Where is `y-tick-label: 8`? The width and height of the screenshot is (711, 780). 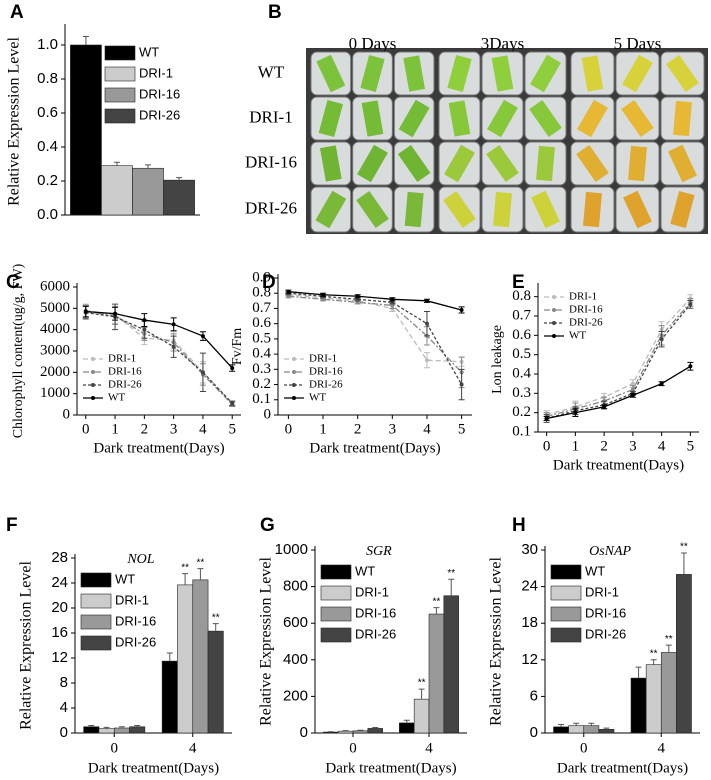
y-tick-label: 8 is located at coordinates (64, 682).